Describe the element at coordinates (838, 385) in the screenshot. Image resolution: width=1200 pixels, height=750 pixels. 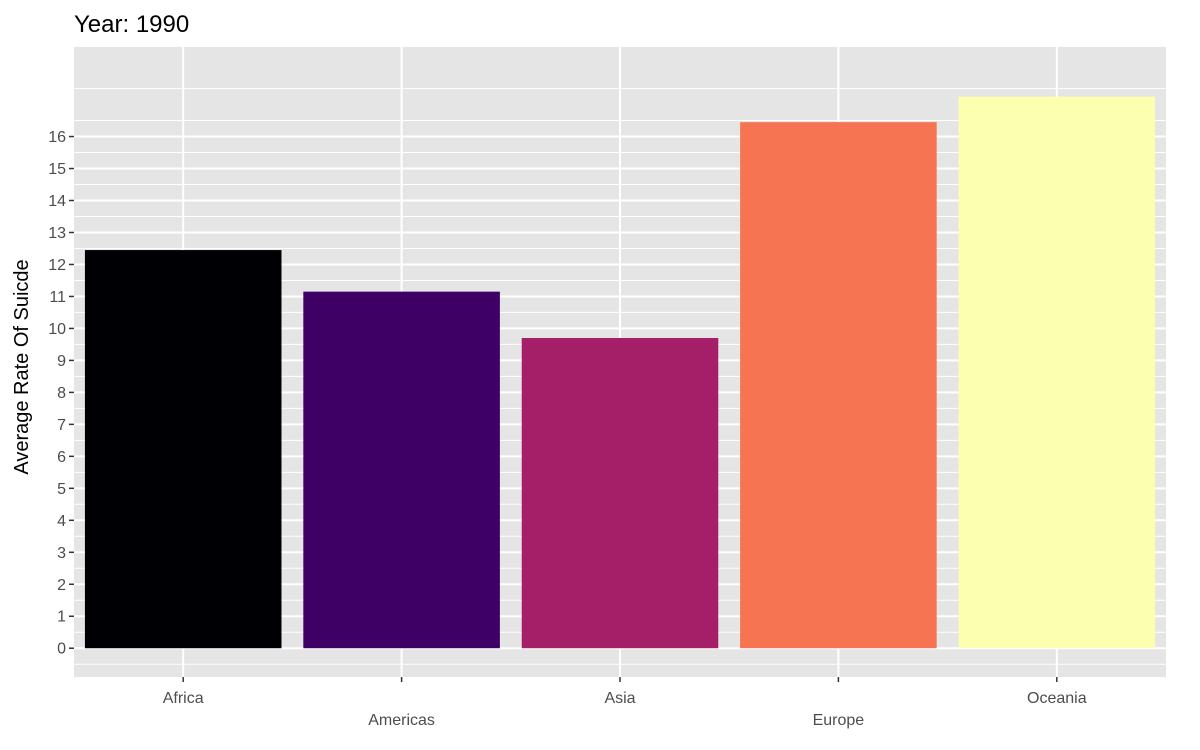
I see `bar-europe` at that location.